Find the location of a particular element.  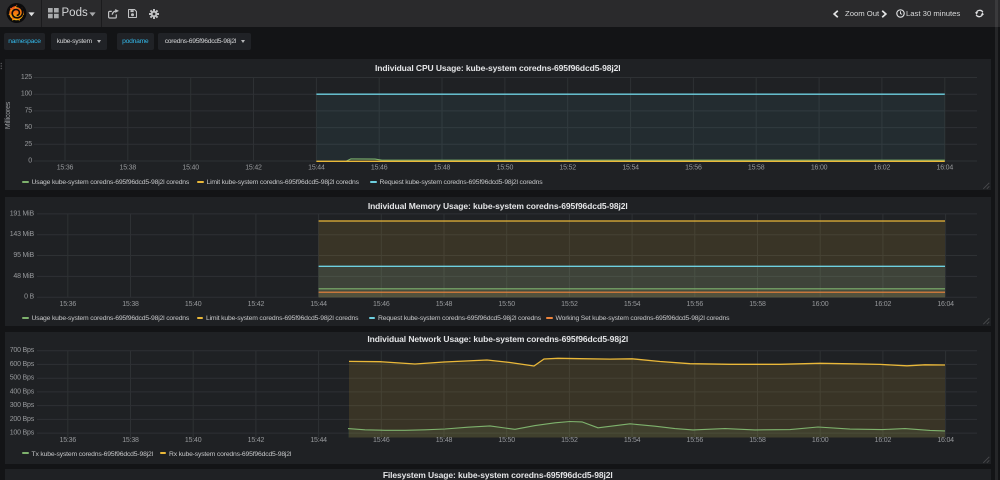

svg-text: 143 MiB is located at coordinates (22, 234).